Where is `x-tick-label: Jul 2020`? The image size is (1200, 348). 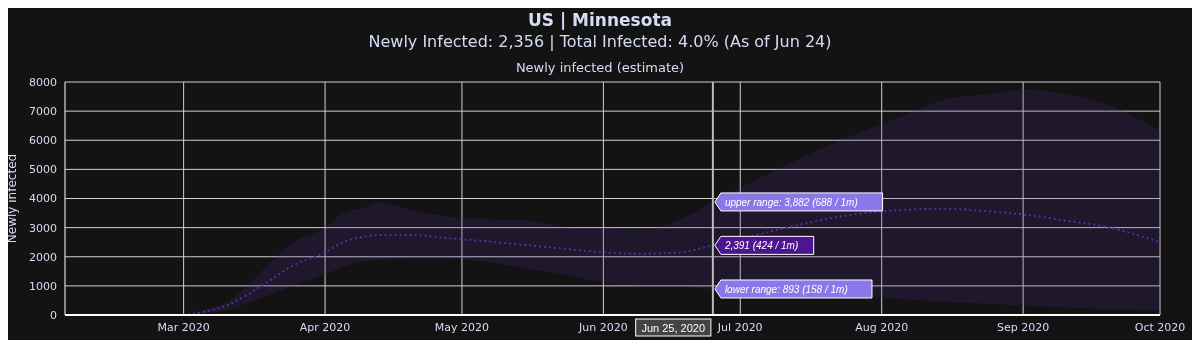 x-tick-label: Jul 2020 is located at coordinates (739, 327).